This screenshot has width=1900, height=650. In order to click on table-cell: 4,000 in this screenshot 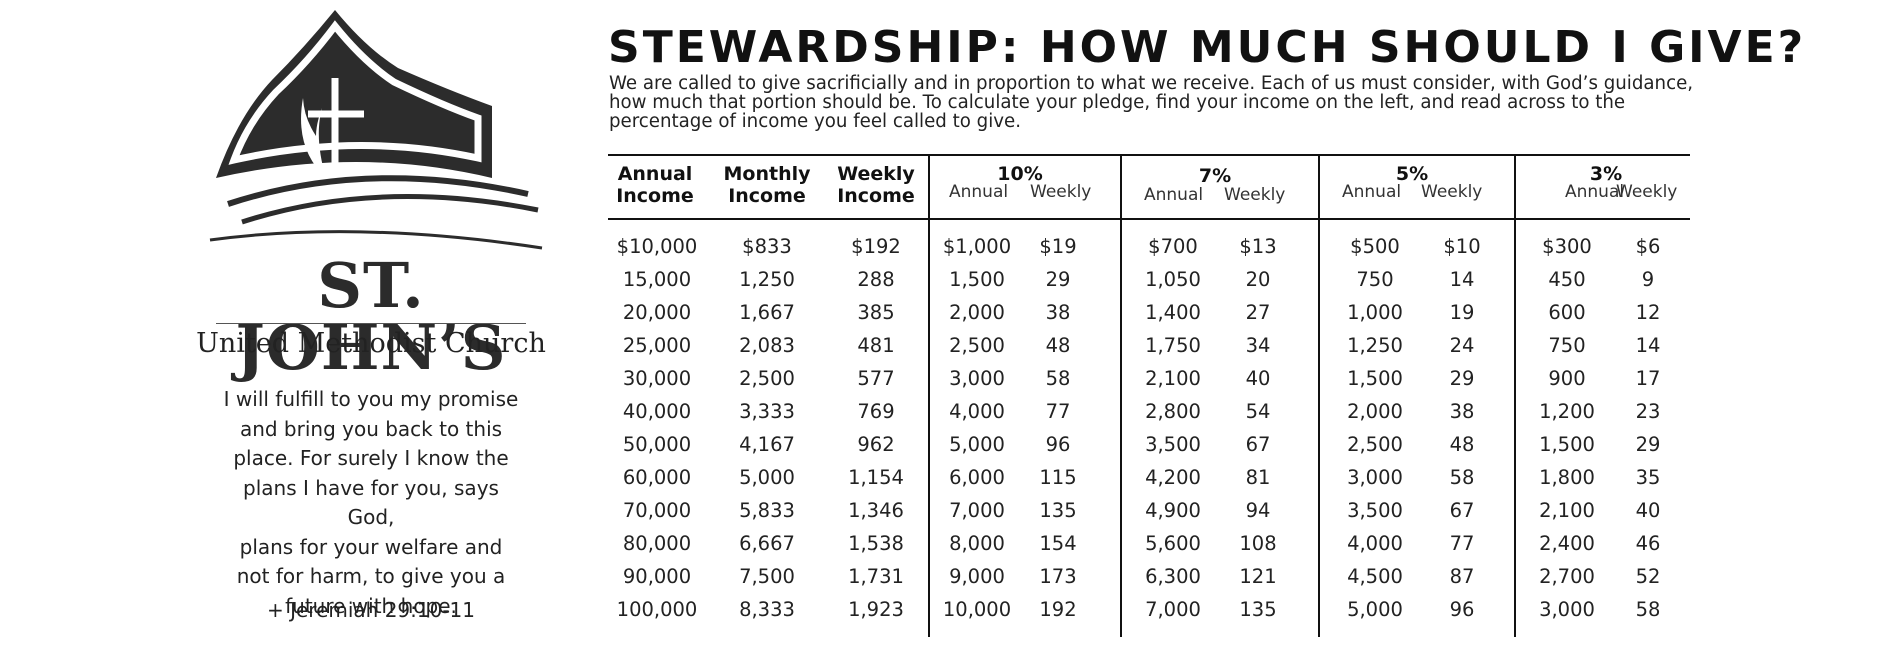, I will do `click(977, 411)`.